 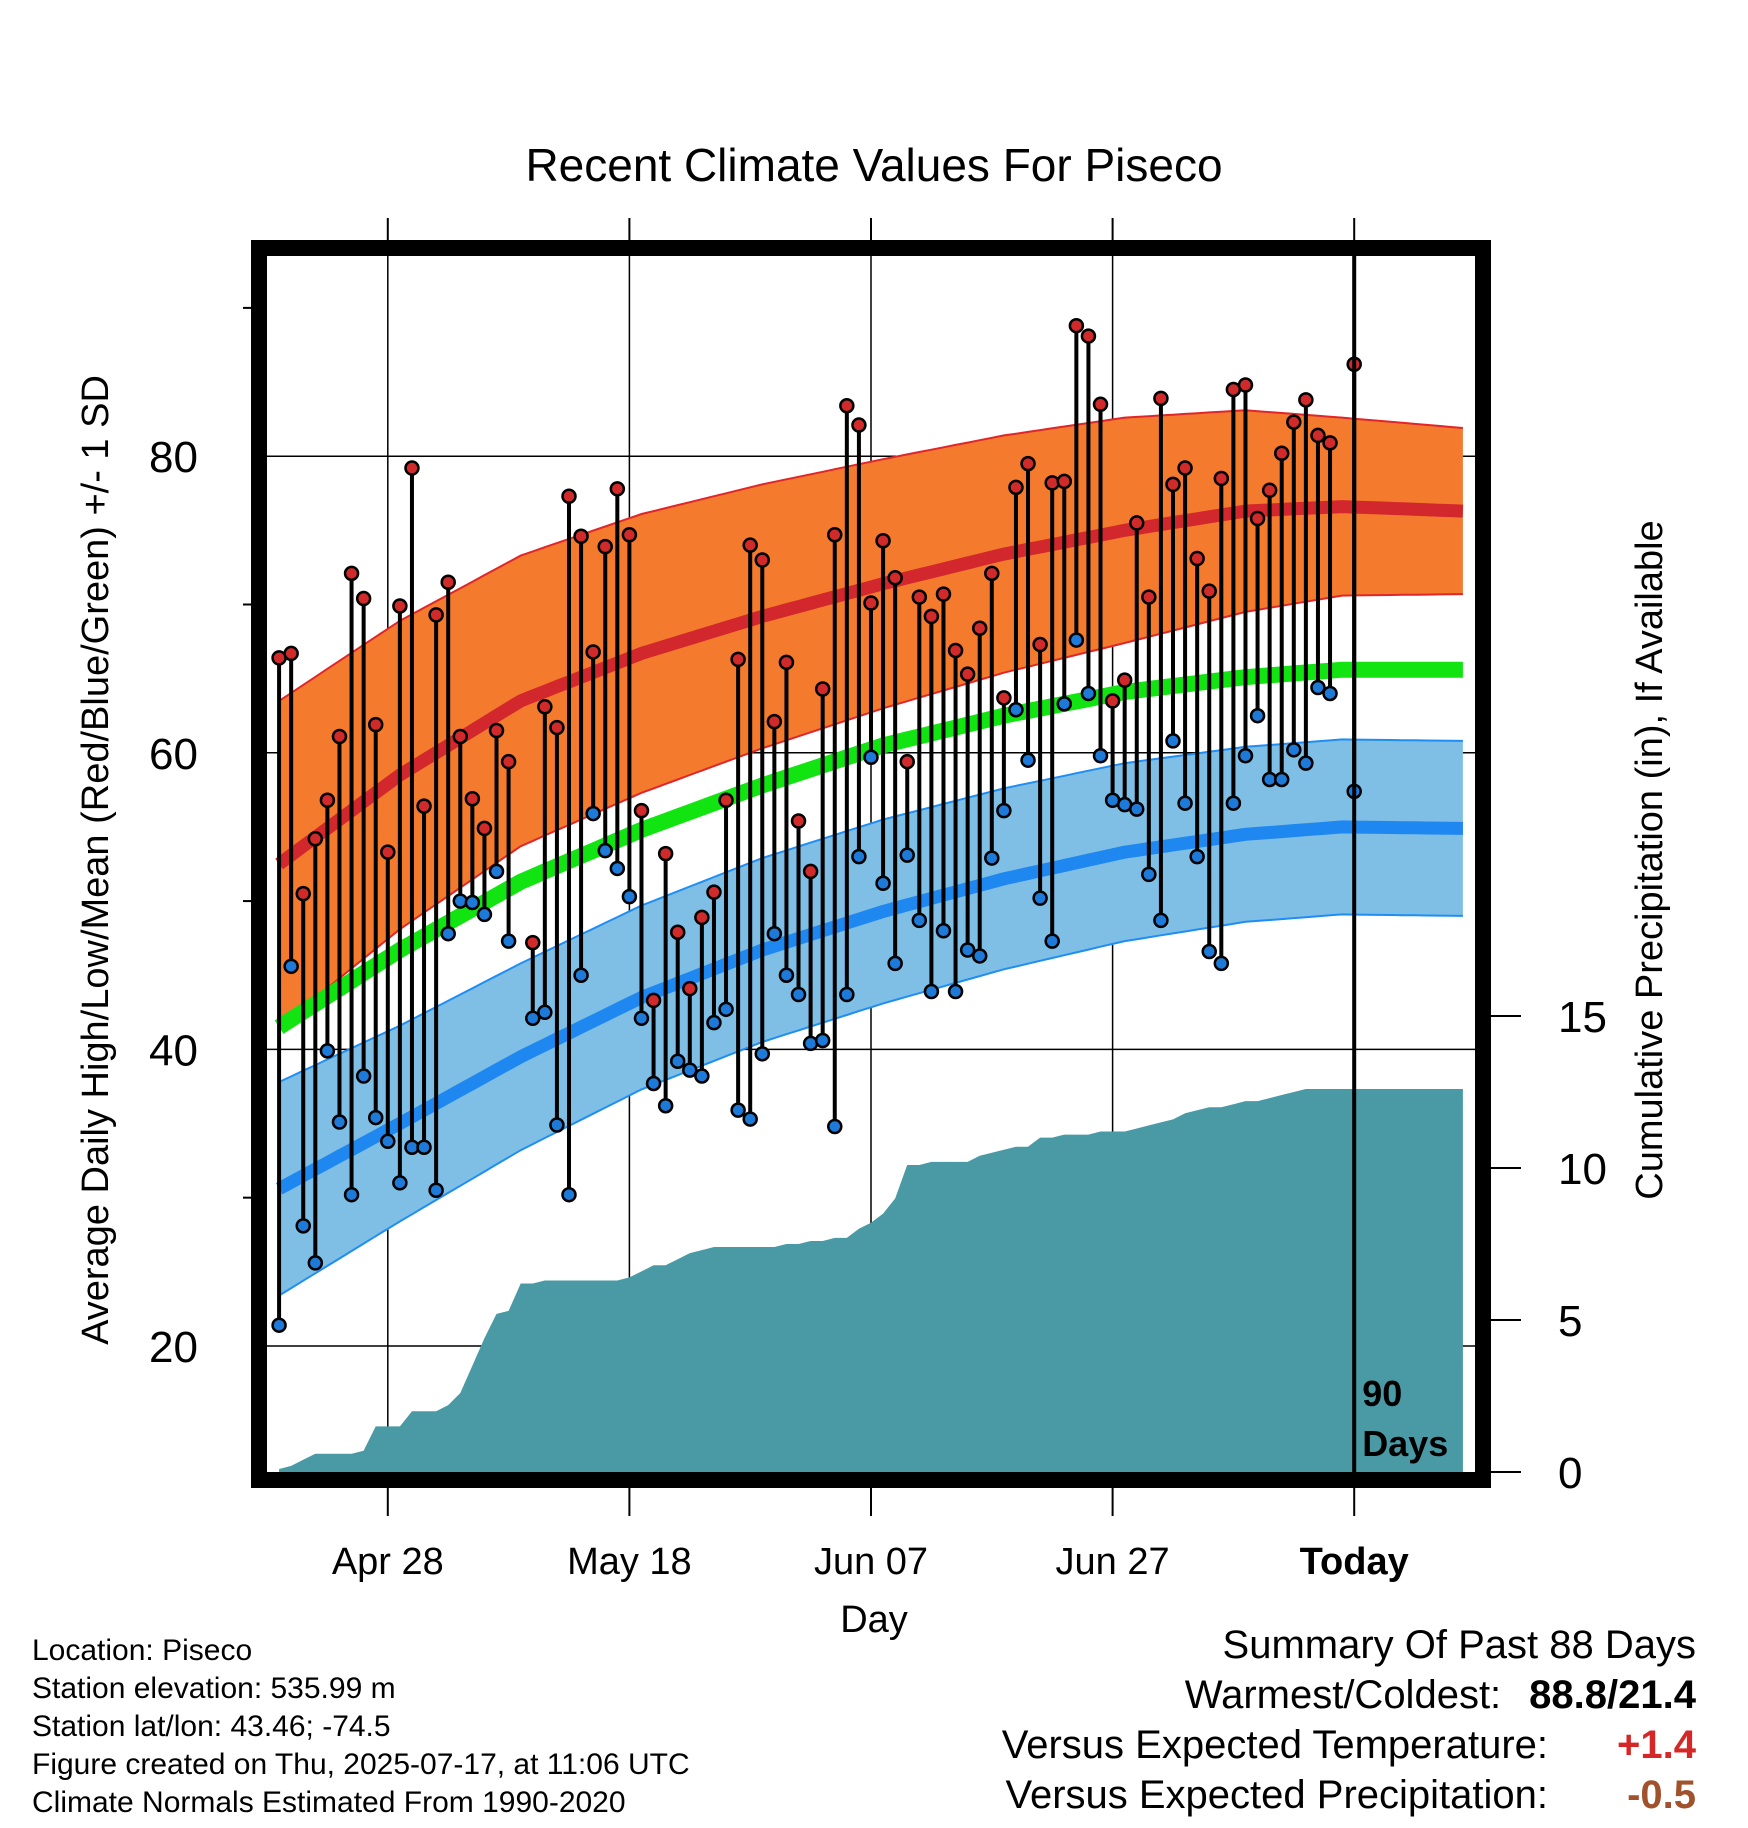 I want to click on summary-temp-row: Versus Expected Temperature: +1.4, so click(x=1349, y=1745).